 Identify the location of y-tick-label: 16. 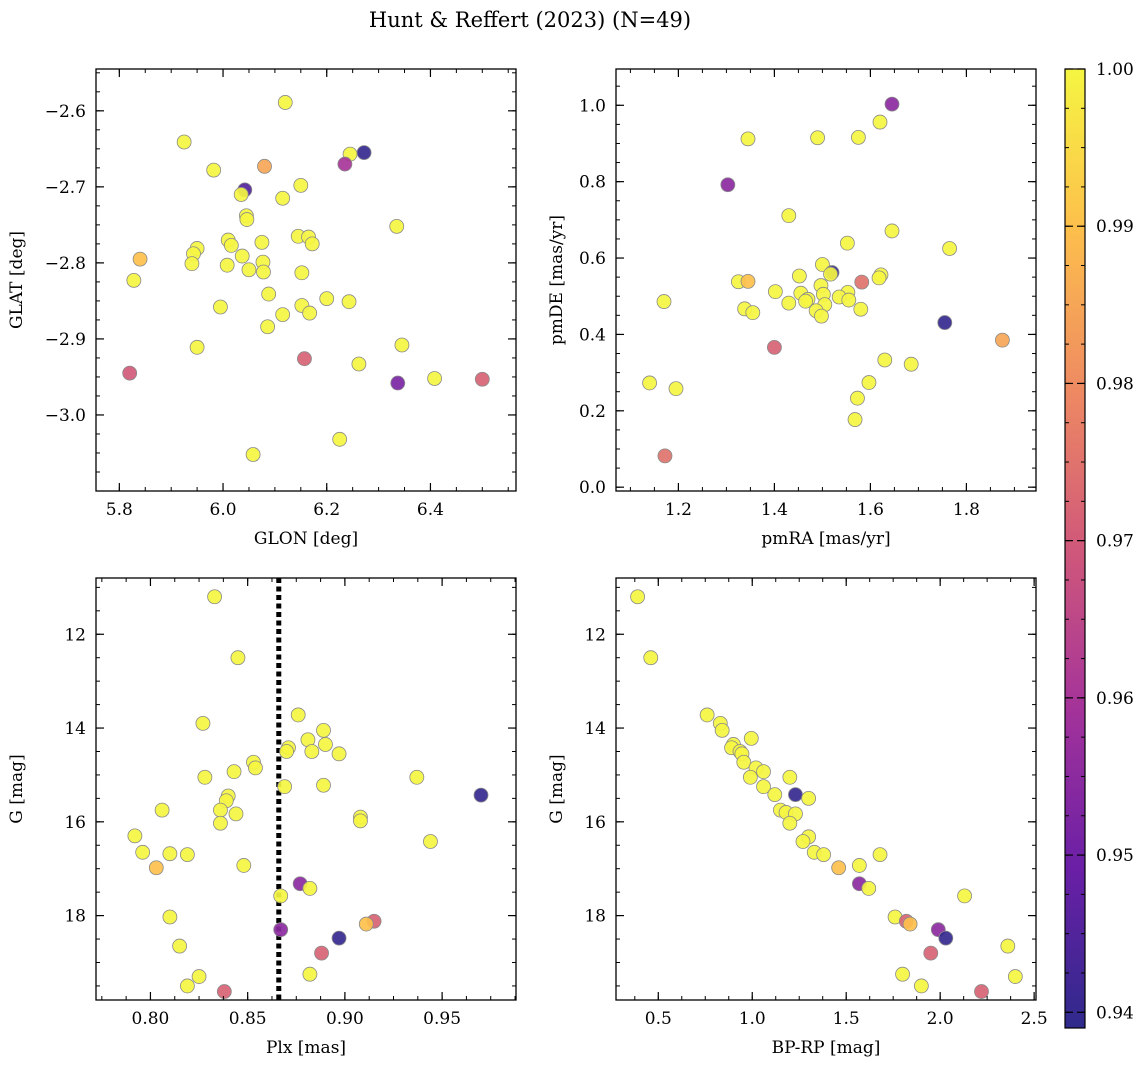
(75, 823).